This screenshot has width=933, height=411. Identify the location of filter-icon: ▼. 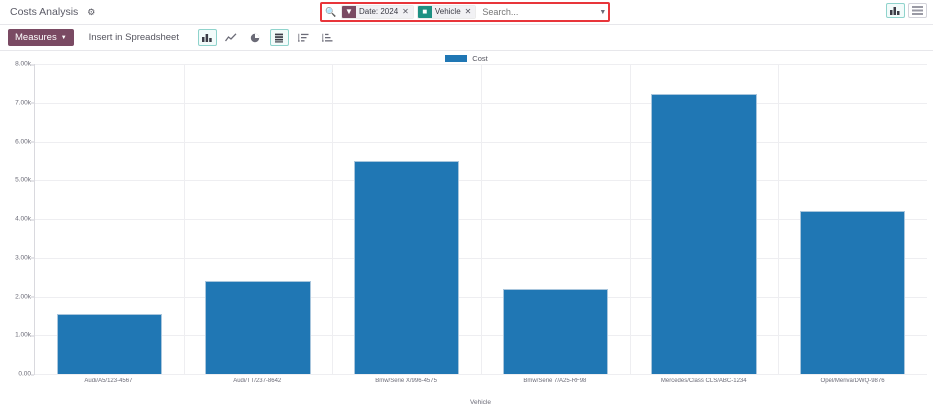
(349, 12).